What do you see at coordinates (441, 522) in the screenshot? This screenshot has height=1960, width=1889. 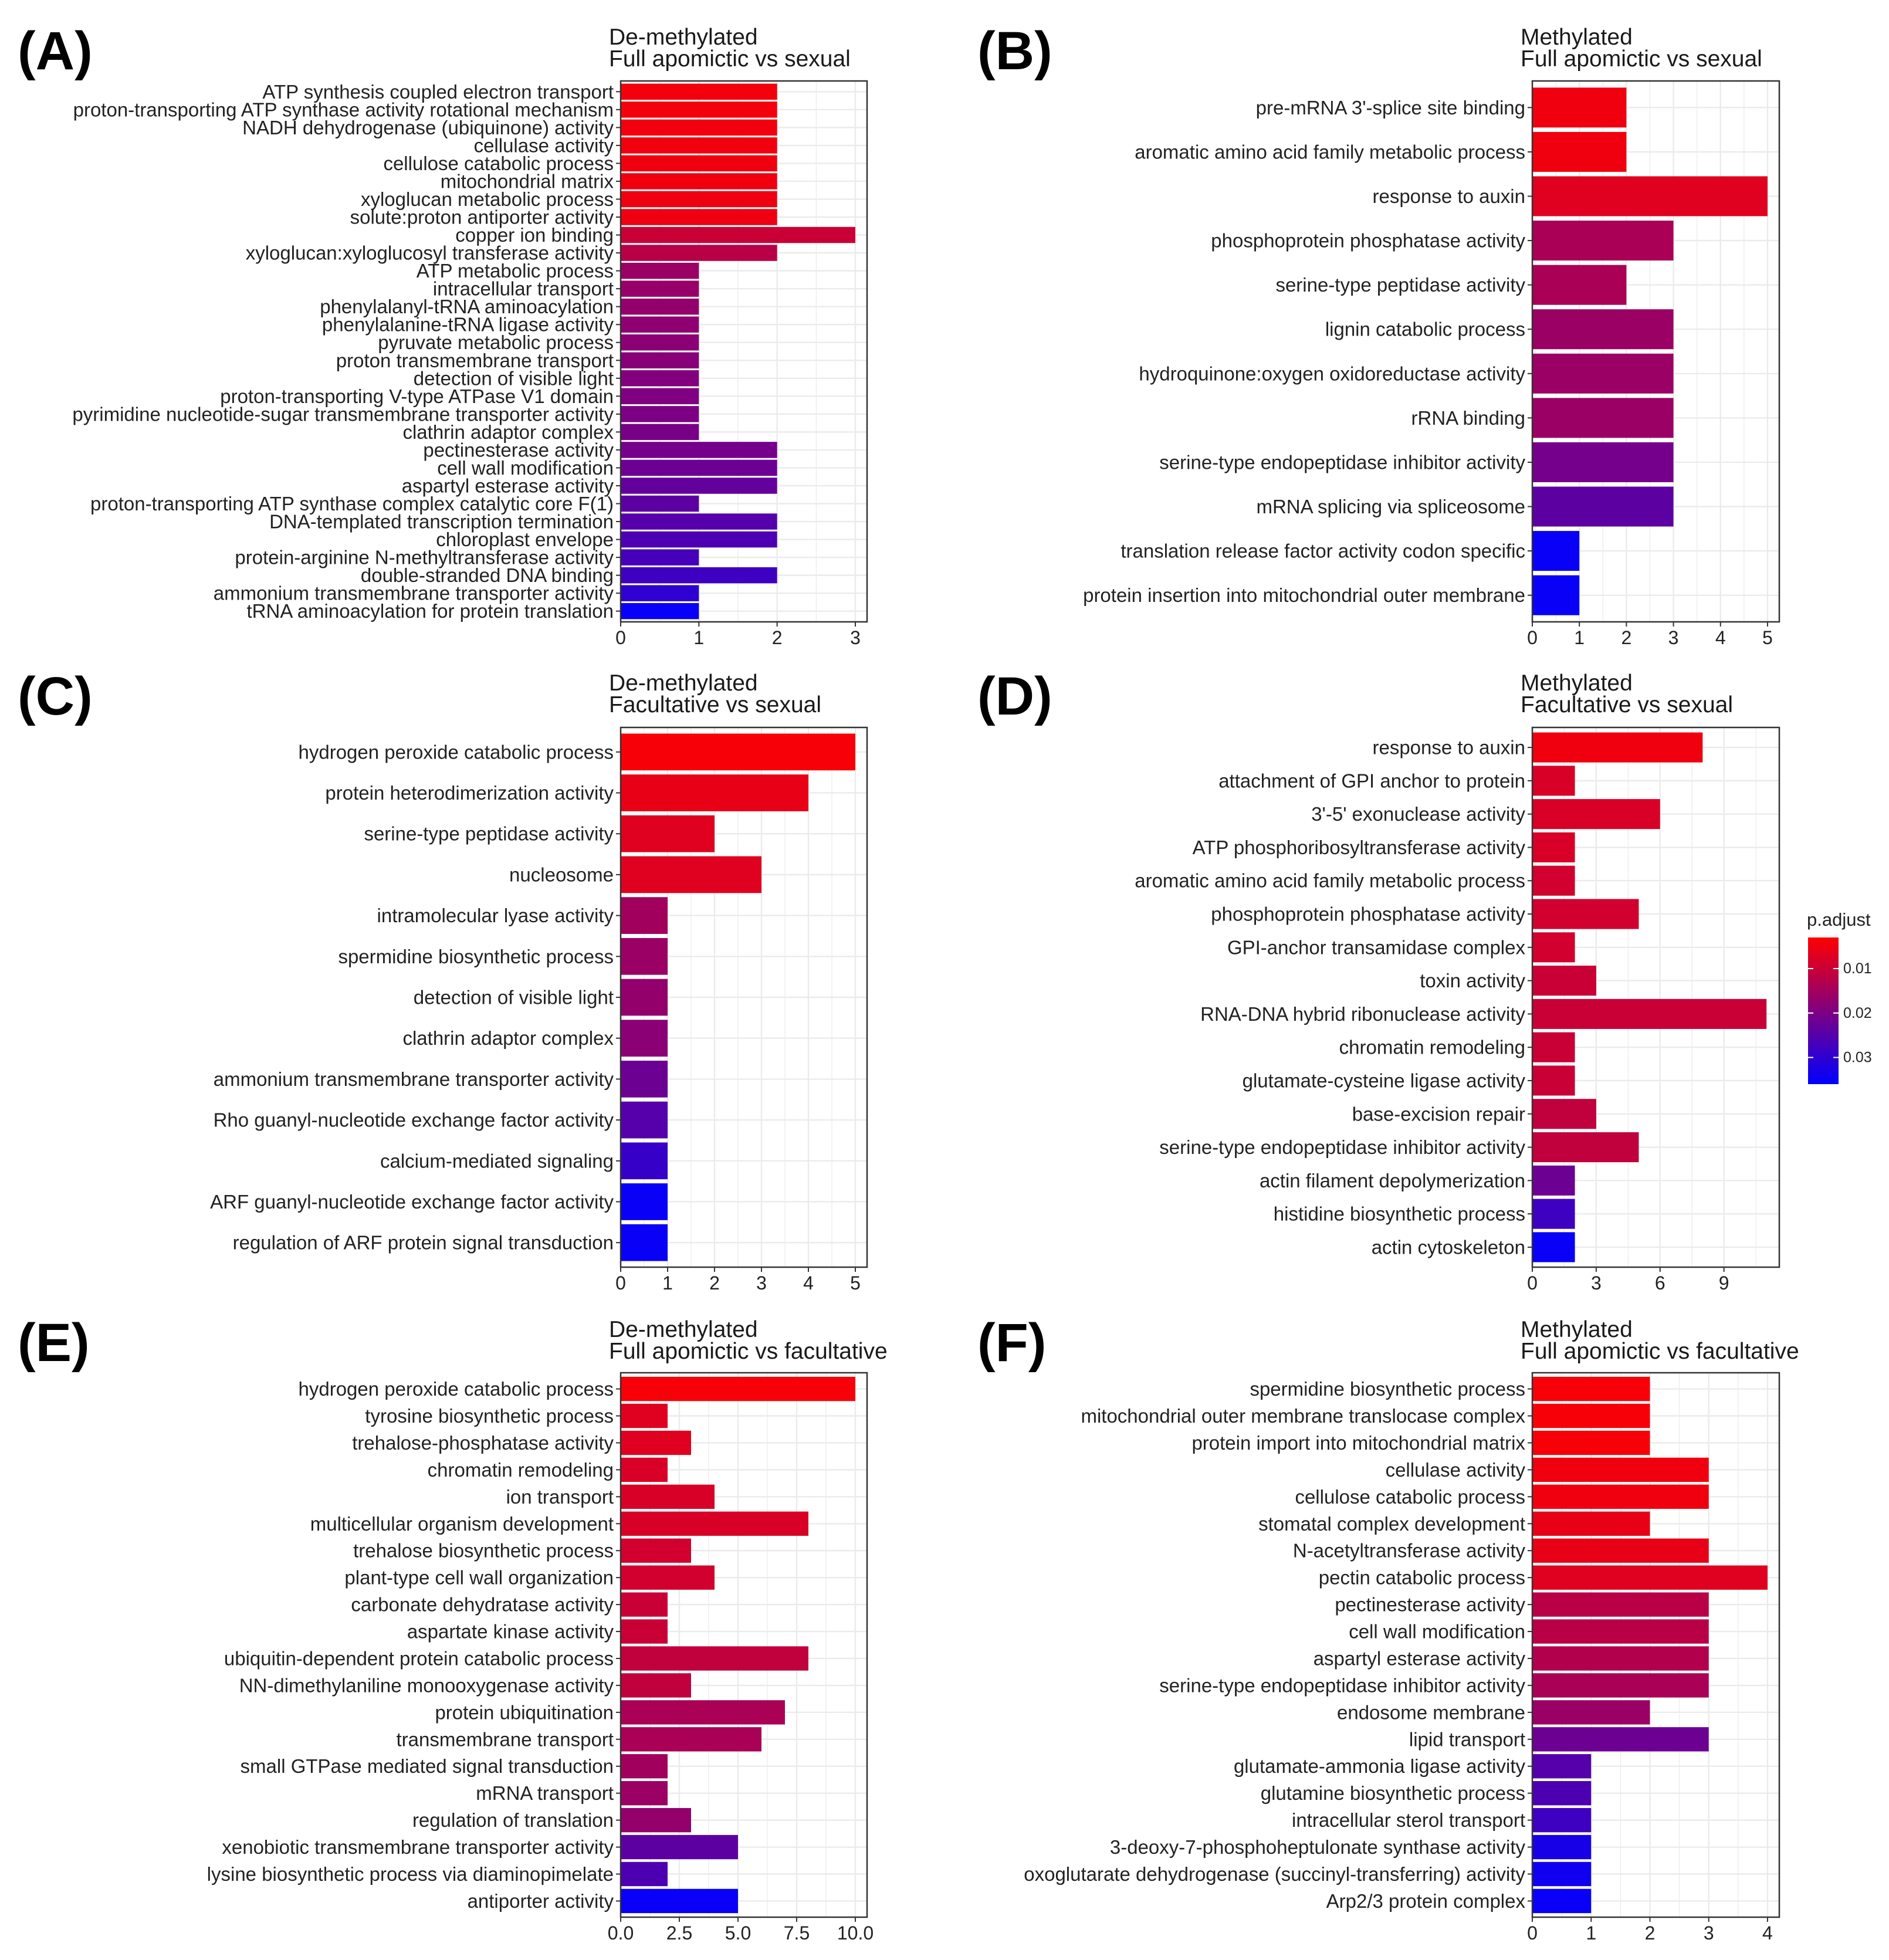 I see `category-label: DNA-templated transcription termination` at bounding box center [441, 522].